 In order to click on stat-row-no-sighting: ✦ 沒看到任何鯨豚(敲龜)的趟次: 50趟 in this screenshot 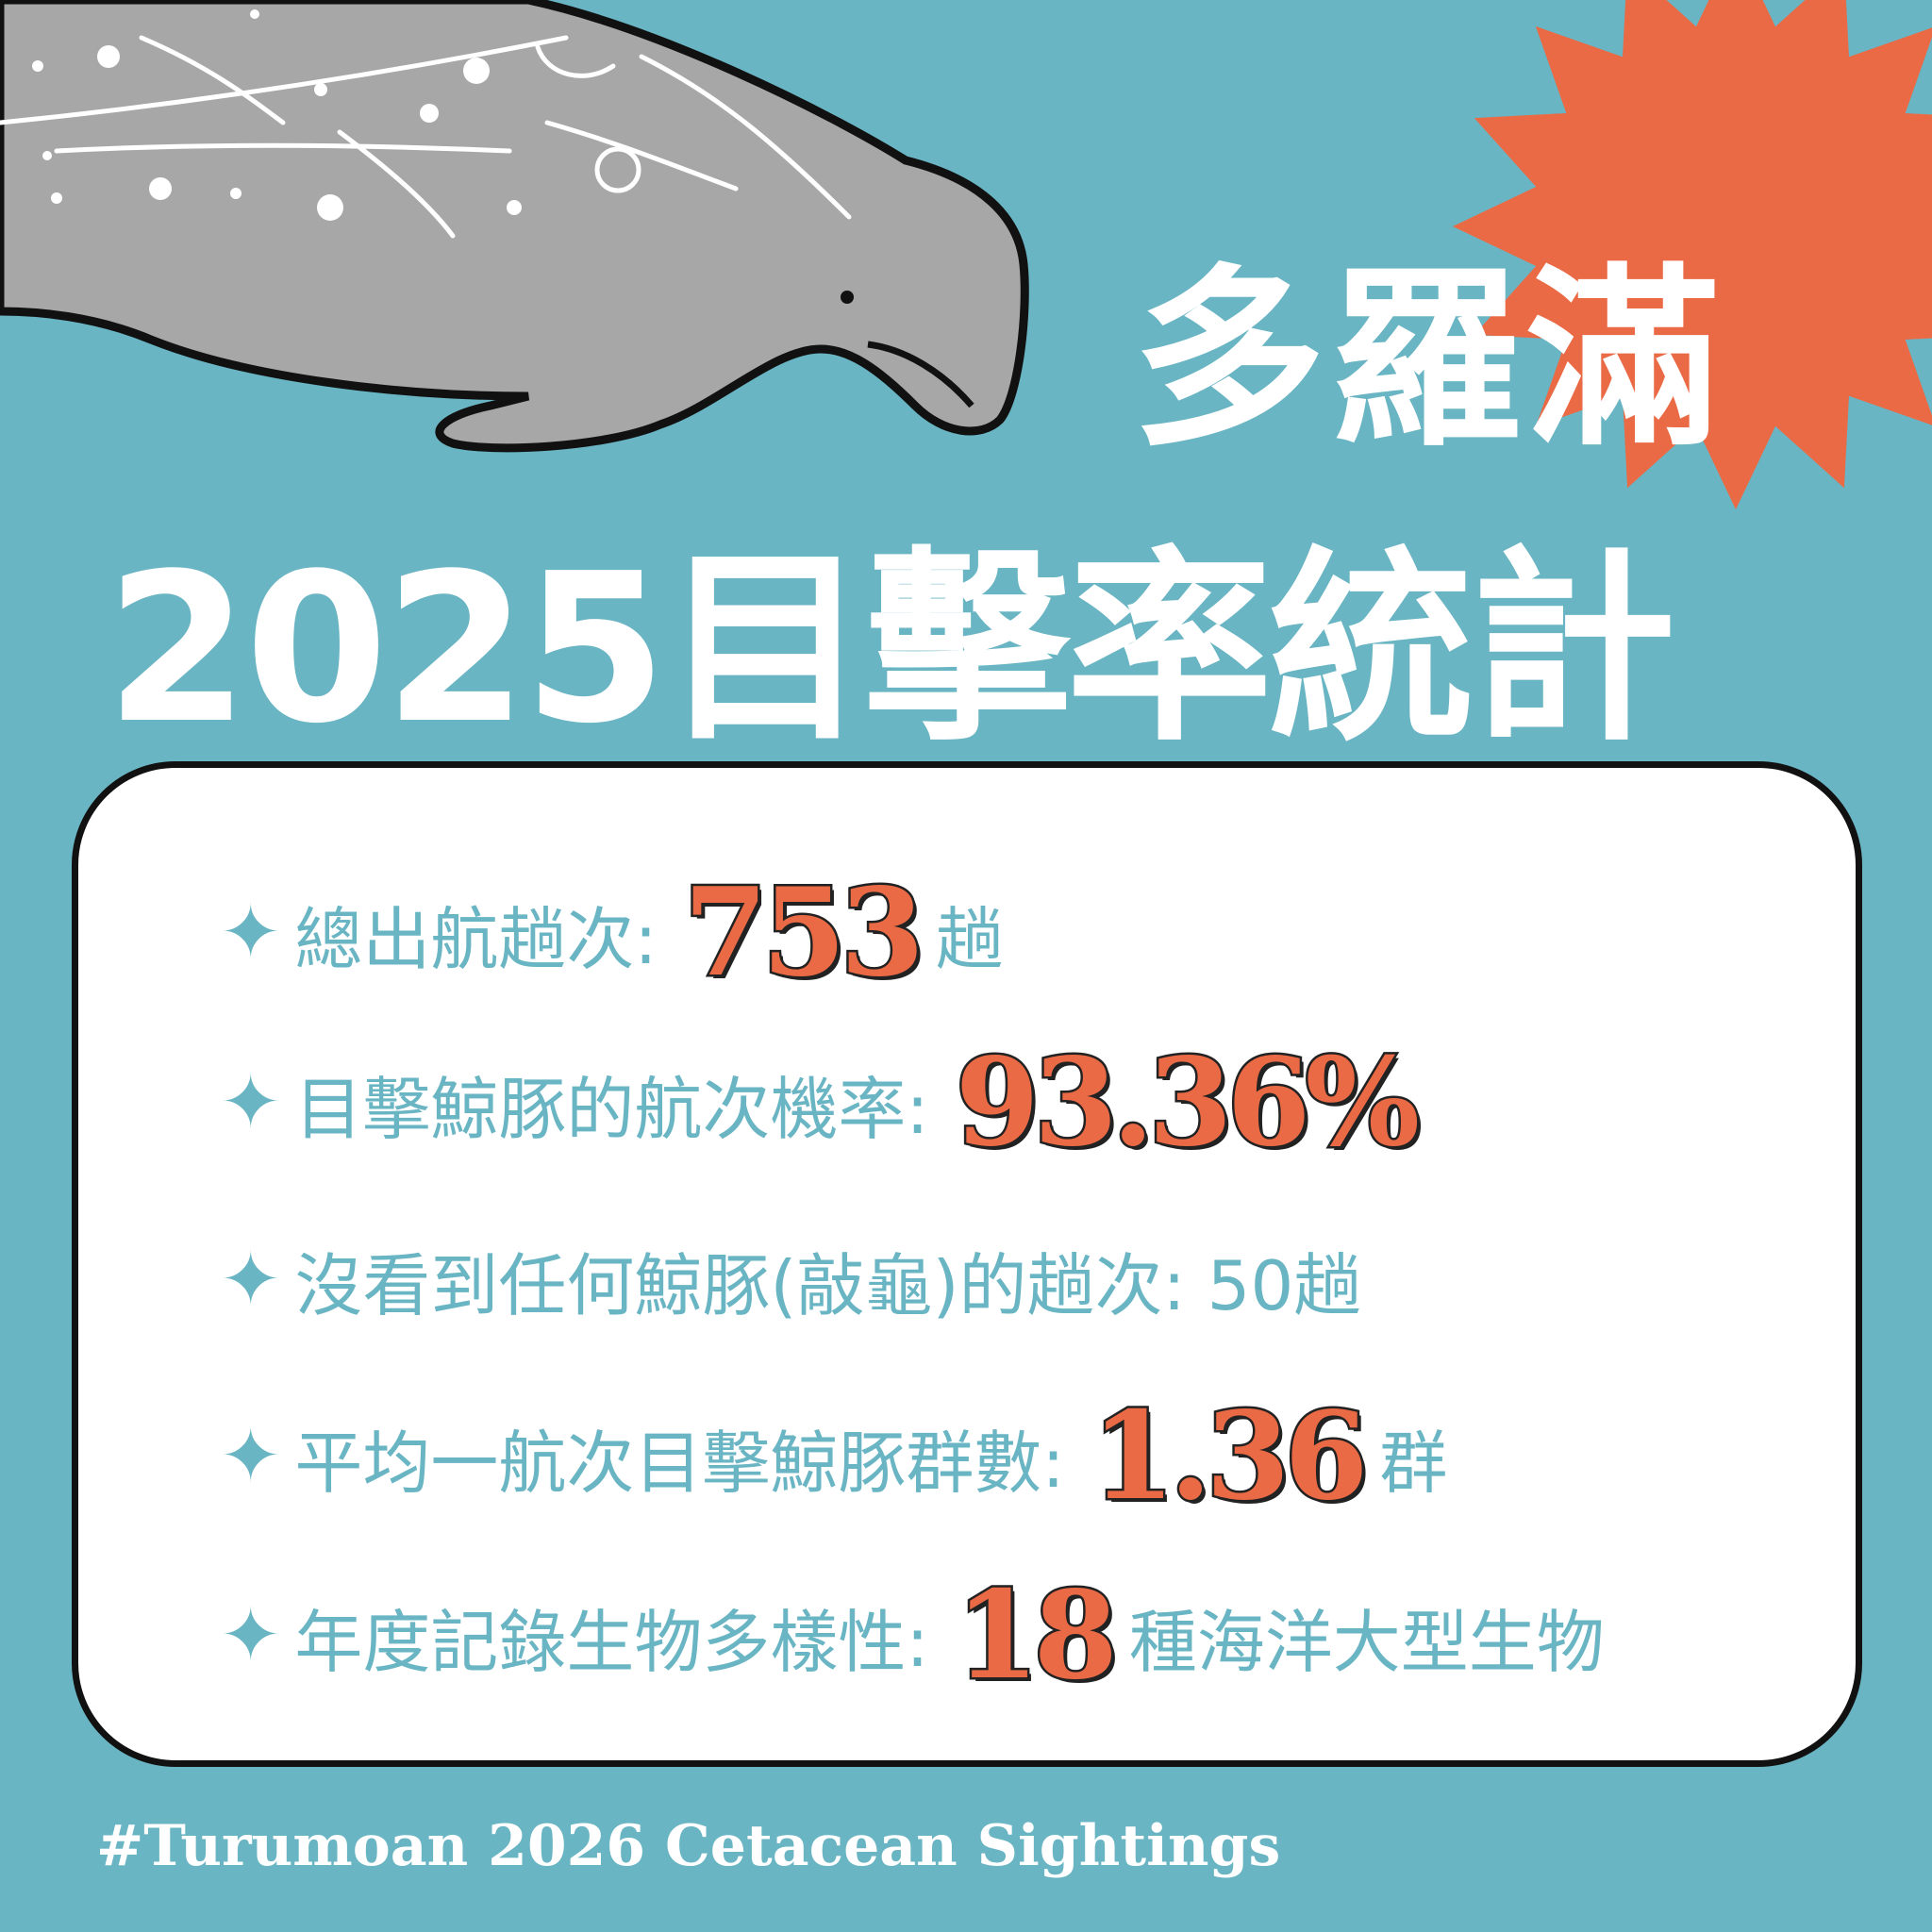, I will do `click(790, 1280)`.